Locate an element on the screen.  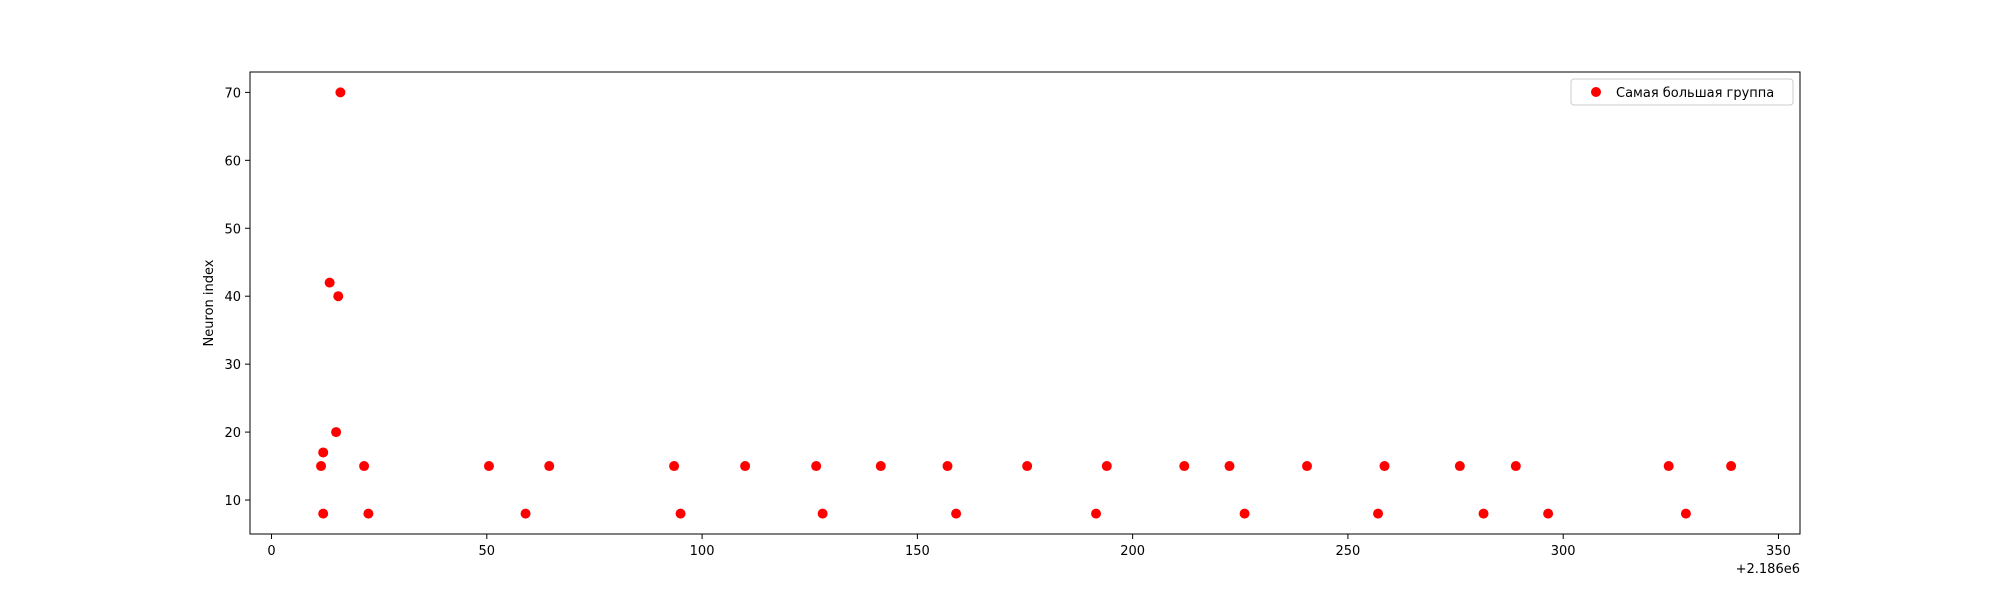
x-tick-label: 0 is located at coordinates (271, 551).